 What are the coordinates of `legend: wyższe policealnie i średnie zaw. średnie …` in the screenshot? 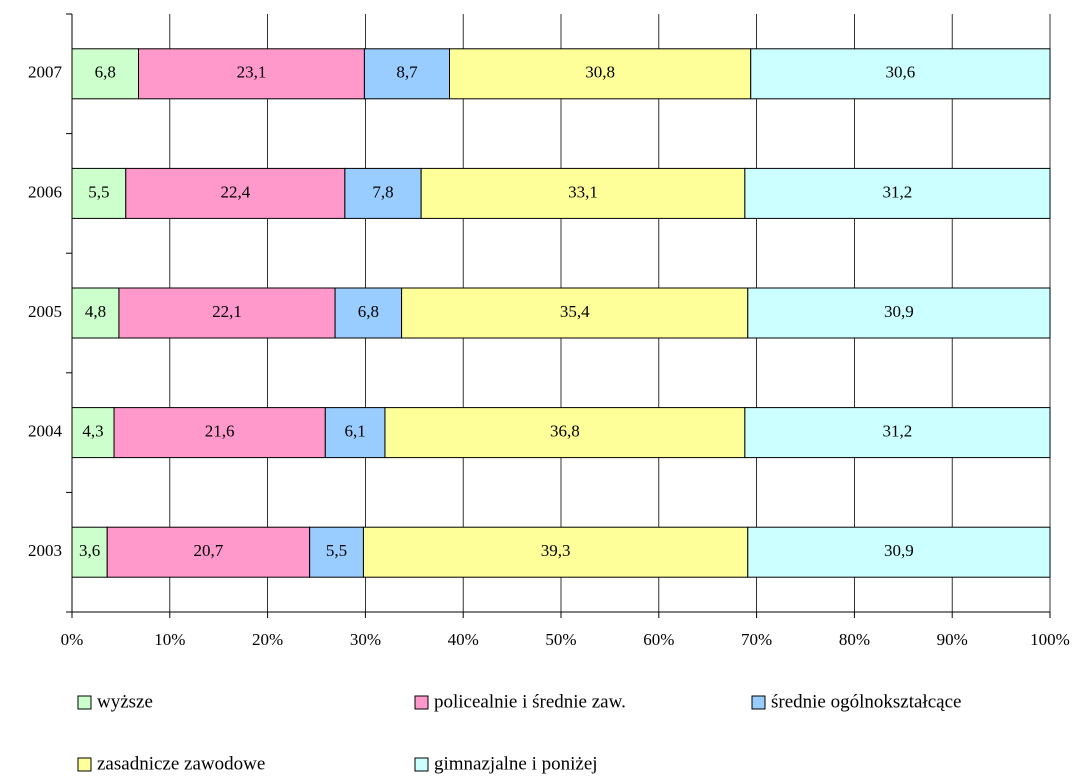 It's located at (519, 732).